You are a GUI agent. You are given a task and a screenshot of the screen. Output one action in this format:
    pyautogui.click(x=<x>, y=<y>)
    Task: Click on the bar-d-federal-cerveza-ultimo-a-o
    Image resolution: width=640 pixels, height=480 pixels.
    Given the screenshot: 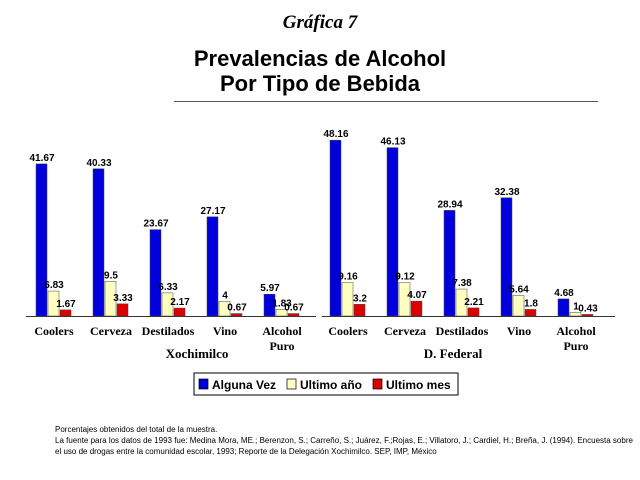 What is the action you would take?
    pyautogui.click(x=404, y=299)
    